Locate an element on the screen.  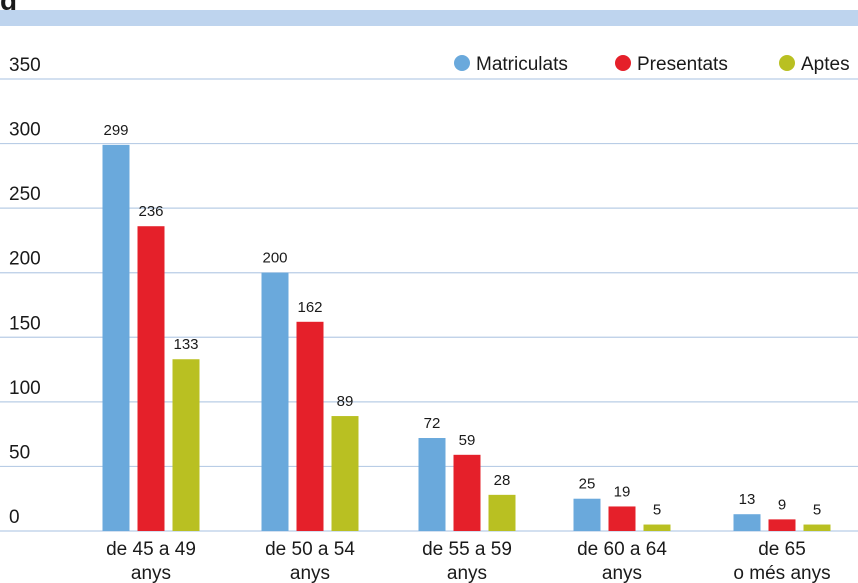
legend-label-matriculats: Matriculats is located at coordinates (522, 64).